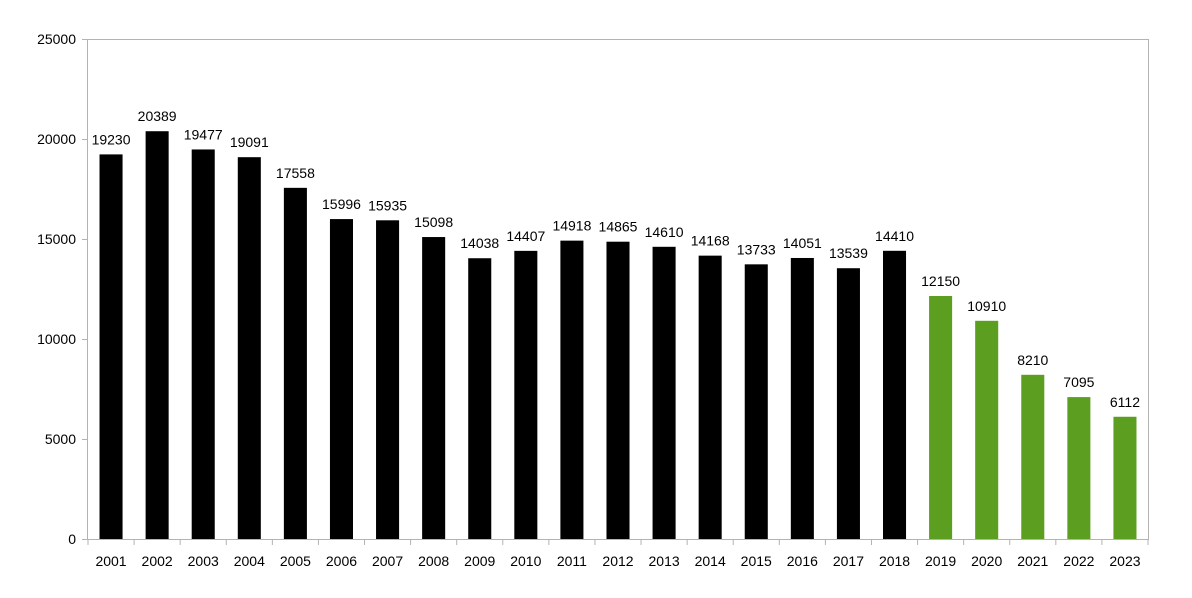 This screenshot has height=598, width=1192. What do you see at coordinates (1124, 561) in the screenshot?
I see `x-tick-label-2023: 2023` at bounding box center [1124, 561].